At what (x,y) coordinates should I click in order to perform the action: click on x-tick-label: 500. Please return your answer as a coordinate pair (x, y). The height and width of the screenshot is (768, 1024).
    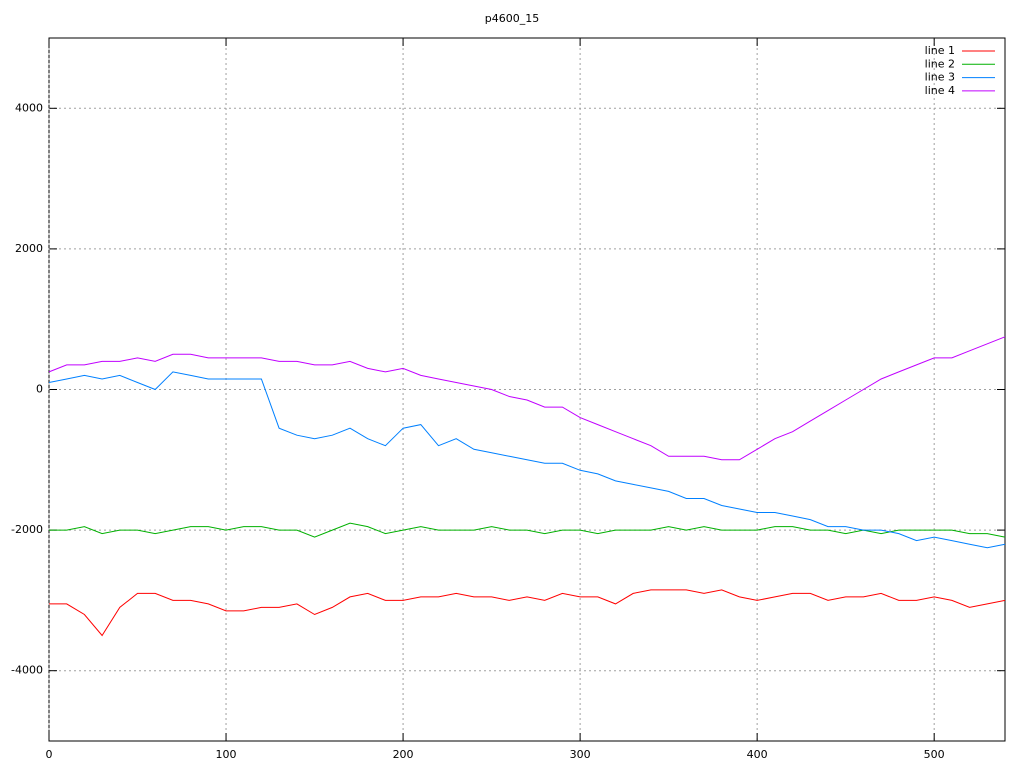
    Looking at the image, I should click on (934, 754).